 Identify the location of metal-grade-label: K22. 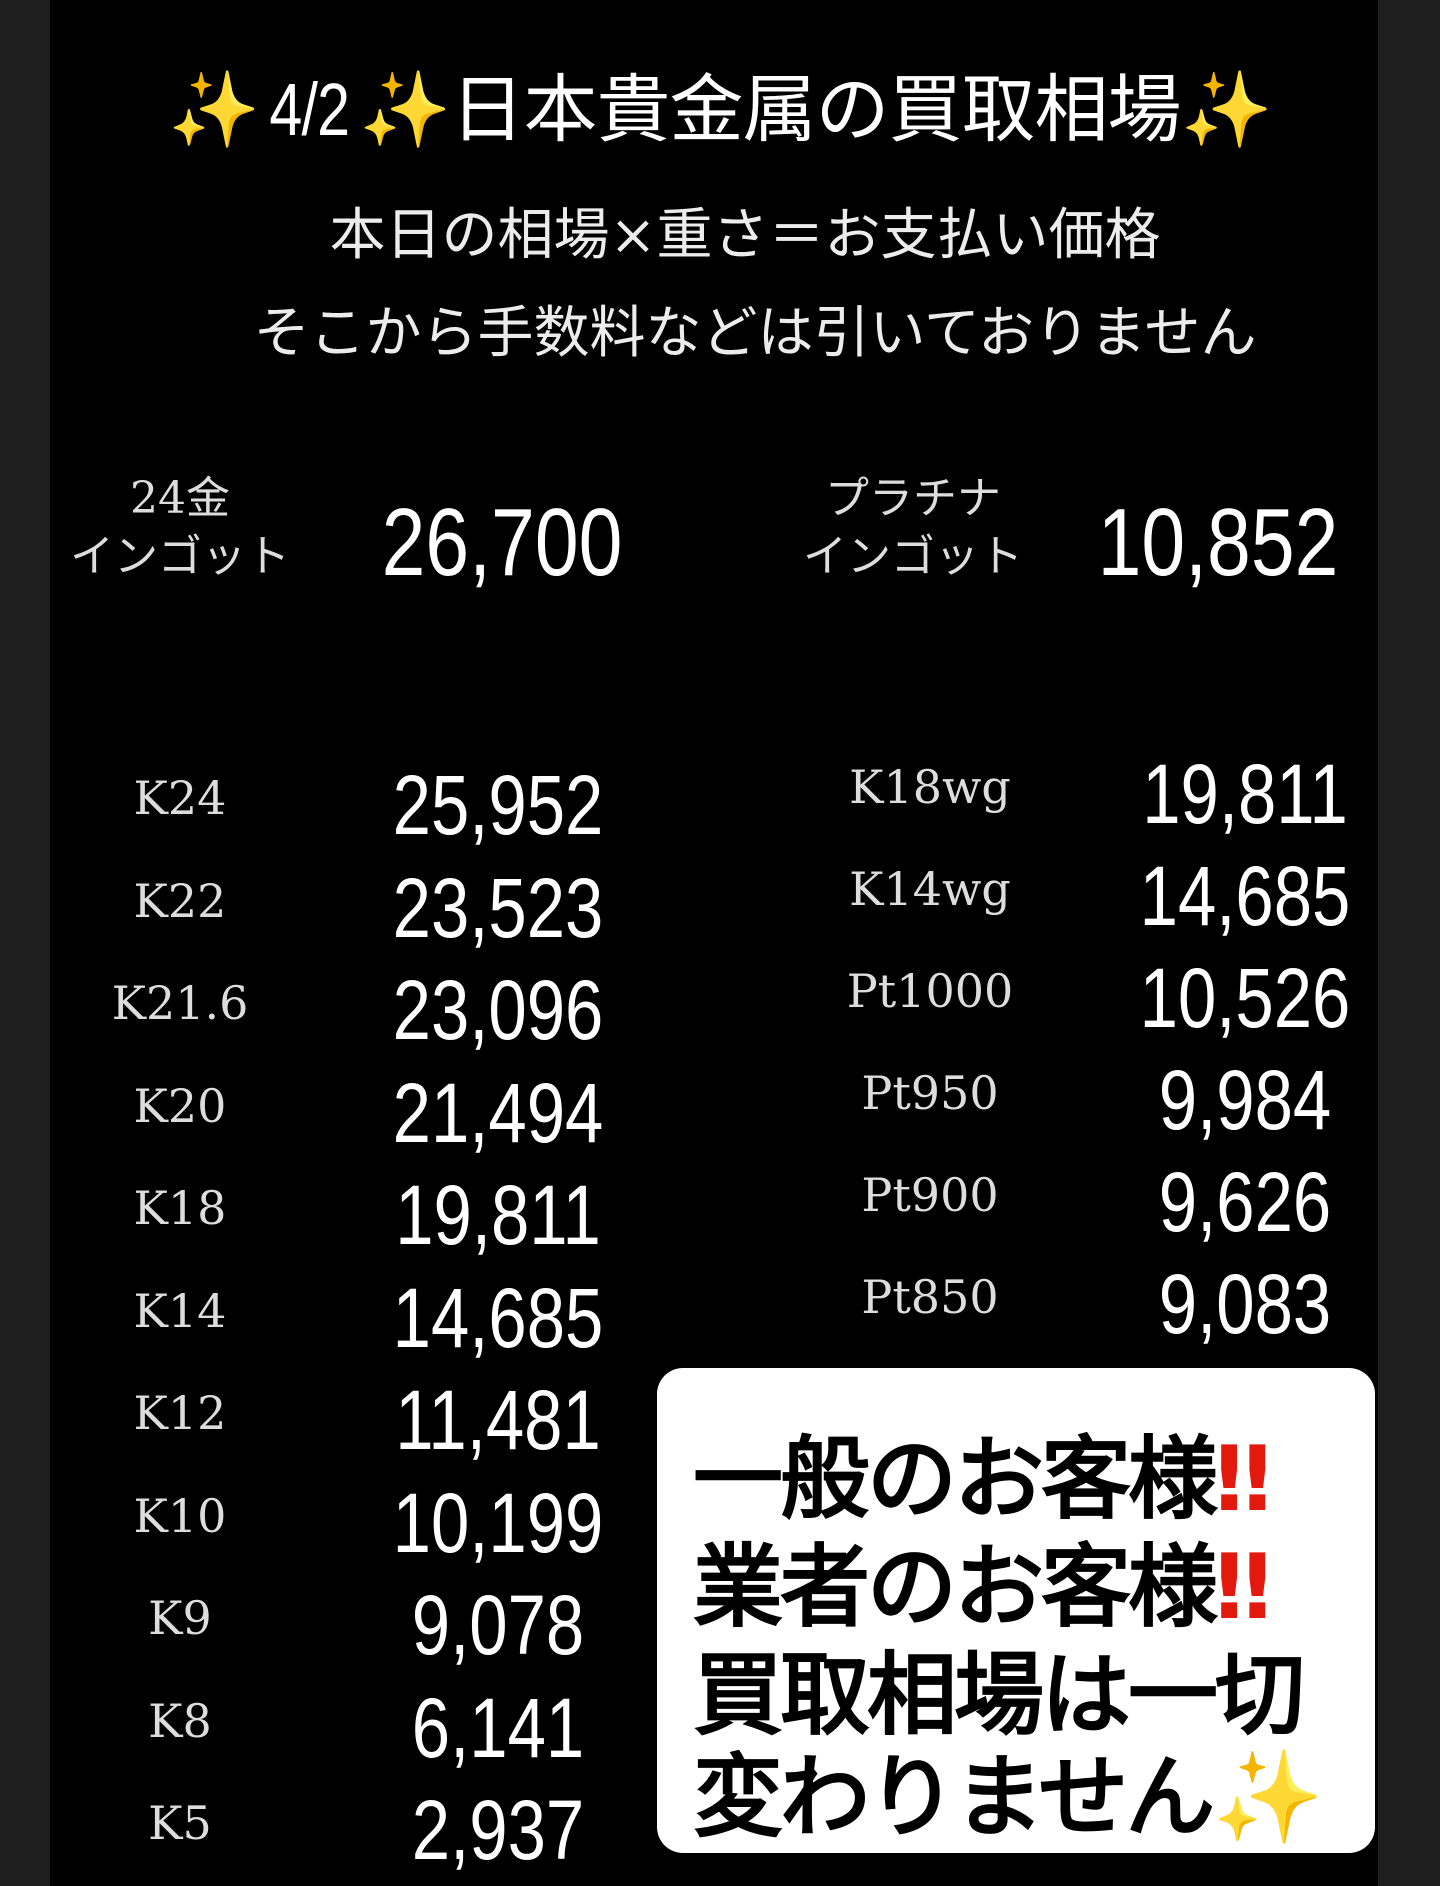
(180, 900).